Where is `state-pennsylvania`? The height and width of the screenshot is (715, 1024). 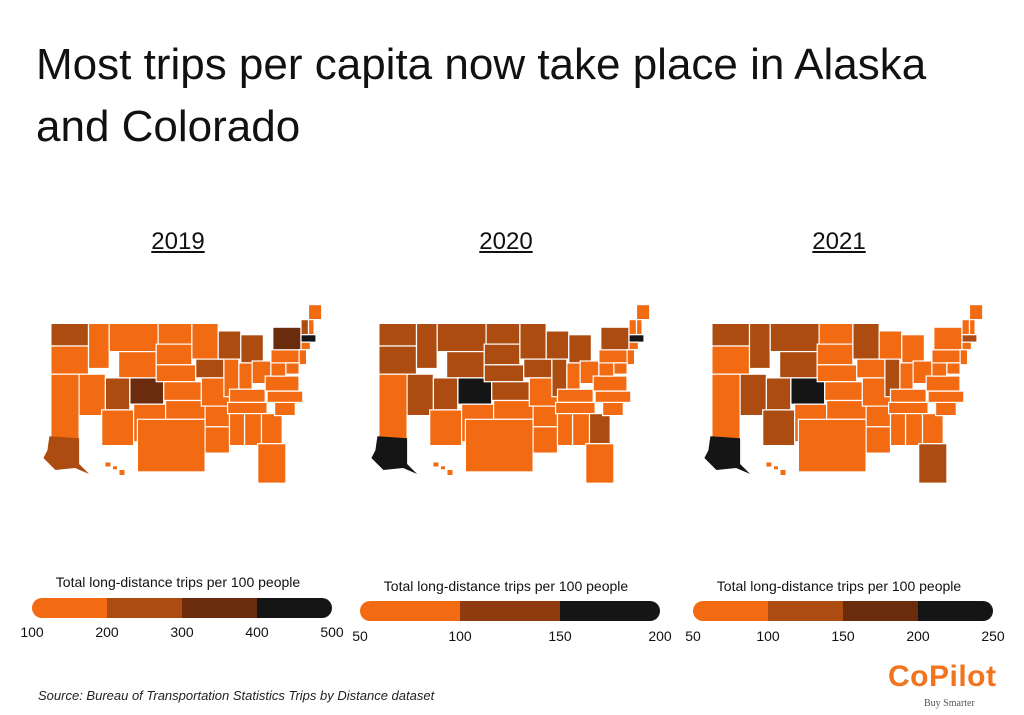
state-pennsylvania is located at coordinates (613, 356).